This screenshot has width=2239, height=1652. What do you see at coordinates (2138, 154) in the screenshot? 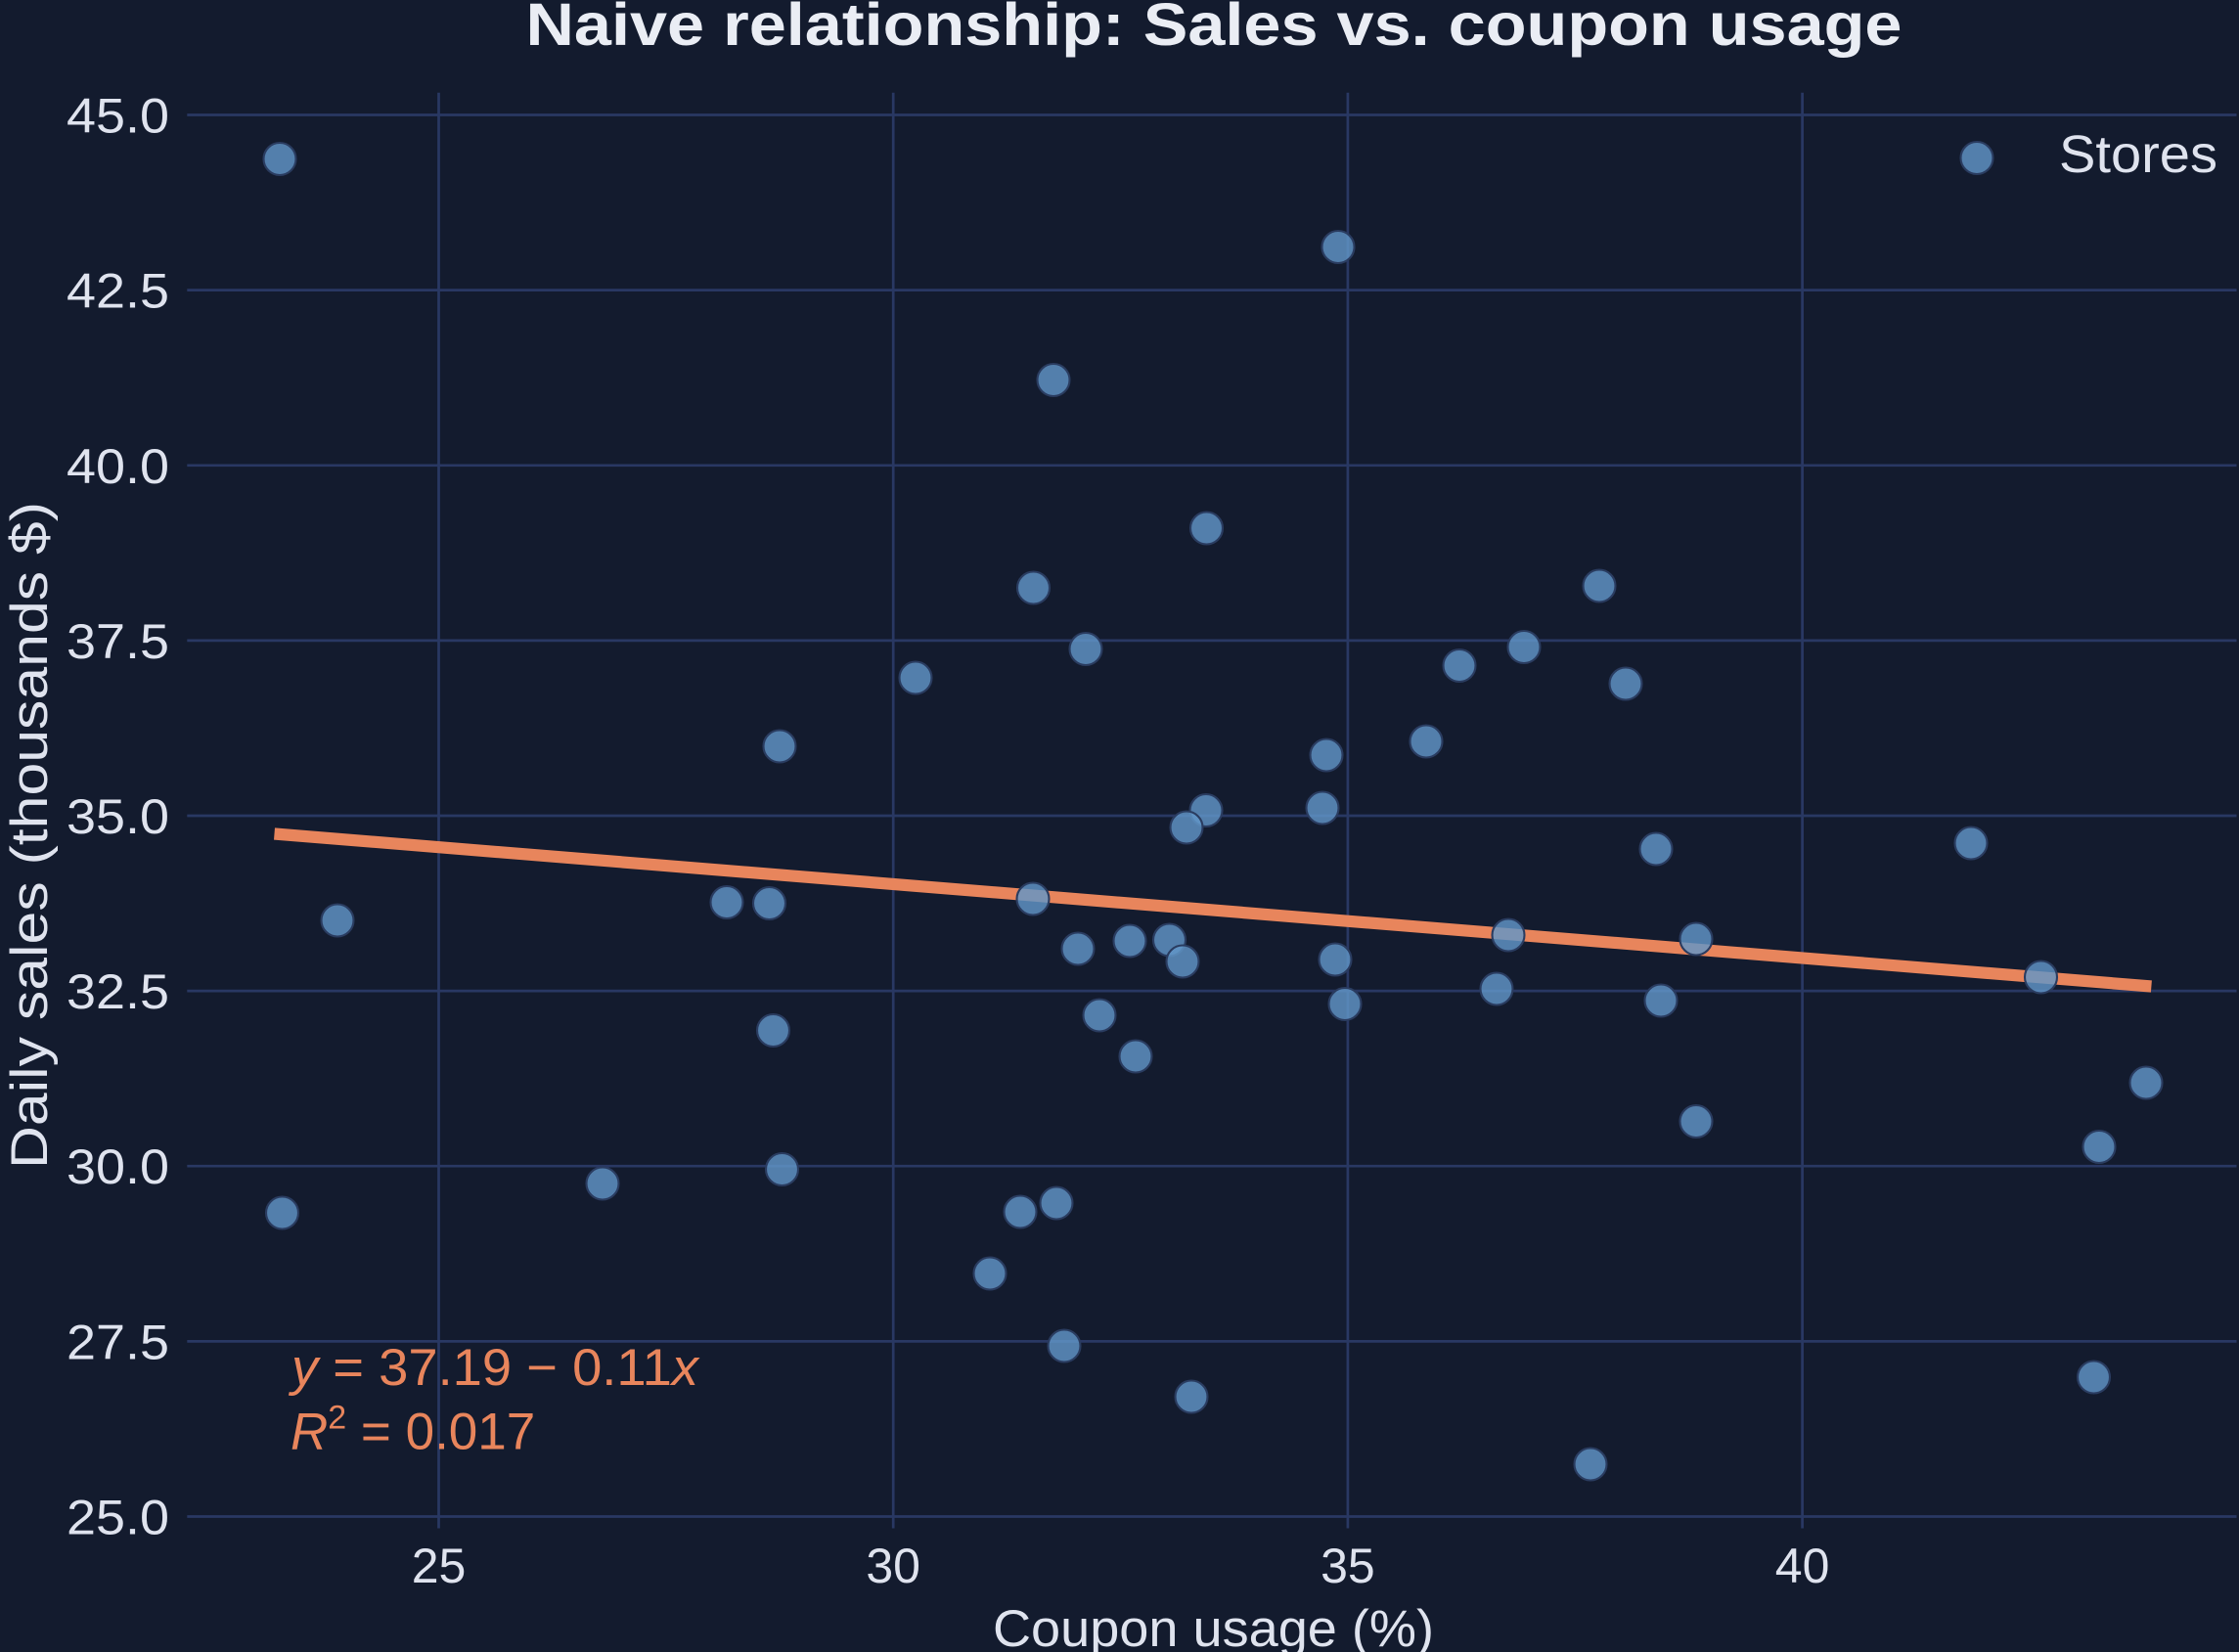
I see `svg-text: Stores` at bounding box center [2138, 154].